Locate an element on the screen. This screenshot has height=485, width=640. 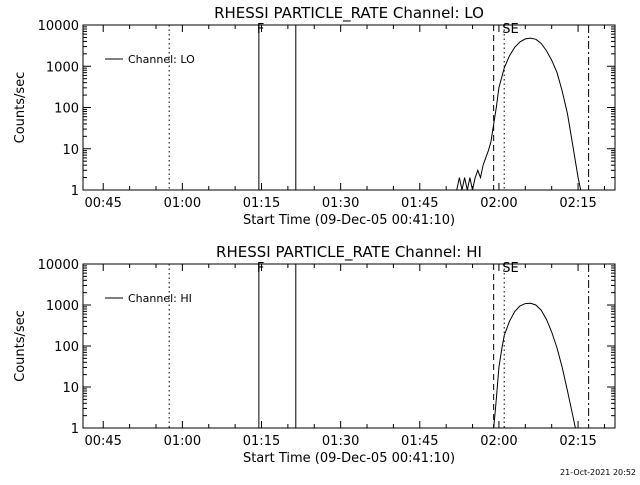
generation-timestamp: 21-Oct-2021 20:52 is located at coordinates (598, 472).